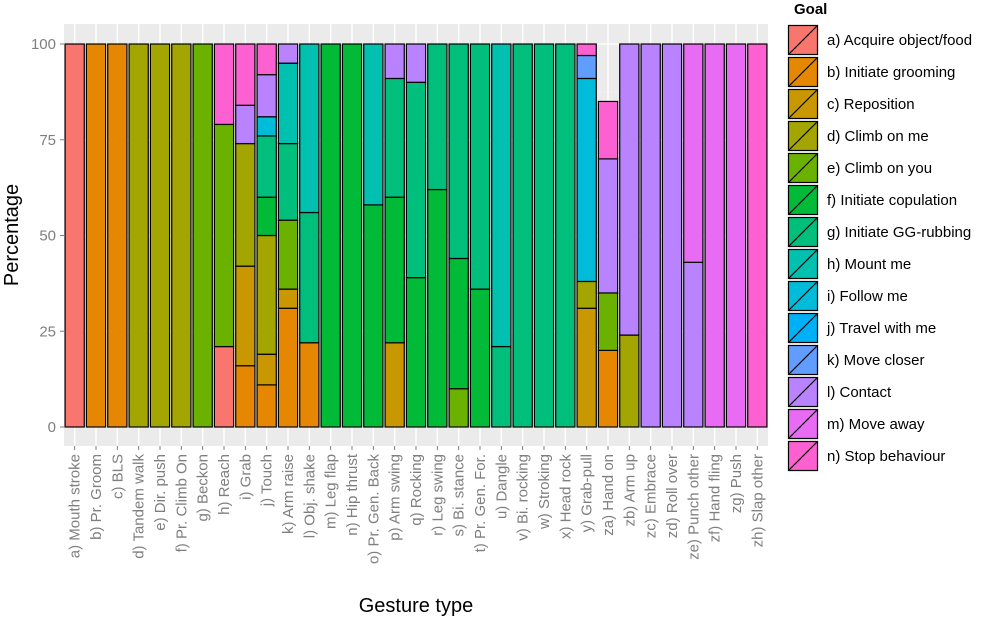 The width and height of the screenshot is (1000, 625). Describe the element at coordinates (879, 168) in the screenshot. I see `legend-label: e) Climb on you` at that location.